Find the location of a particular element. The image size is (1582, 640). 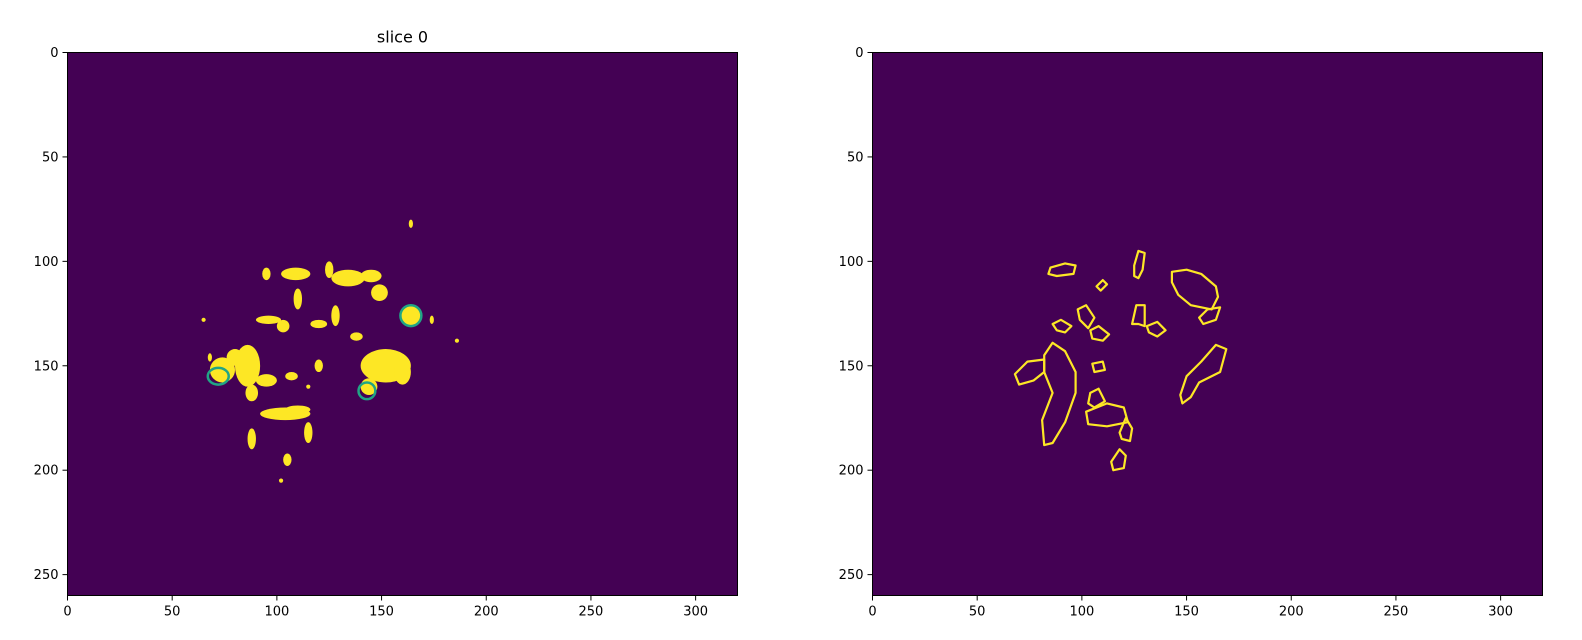

y-axis-left: 0 50 100 150 200 250 is located at coordinates (51, 314).